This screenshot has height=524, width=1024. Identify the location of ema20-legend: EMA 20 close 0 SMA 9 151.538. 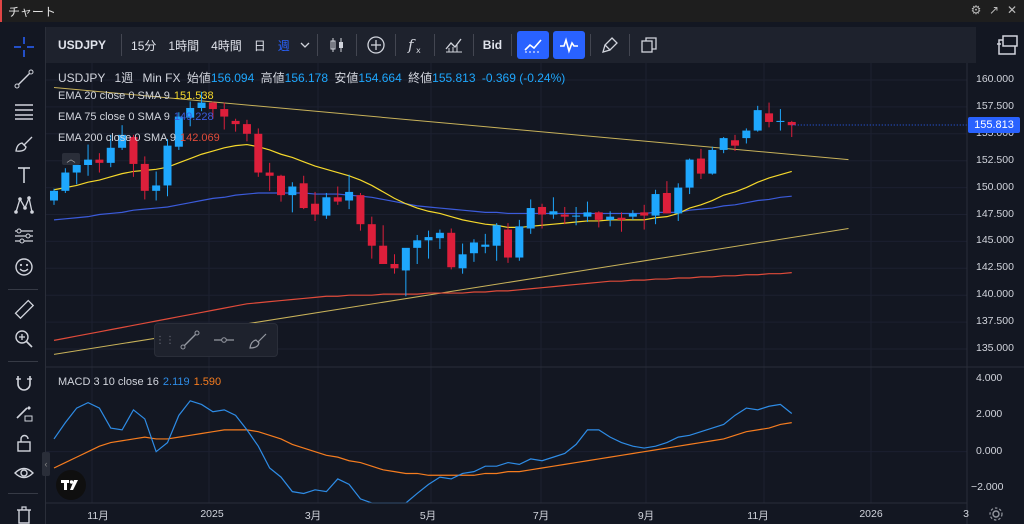
(136, 96).